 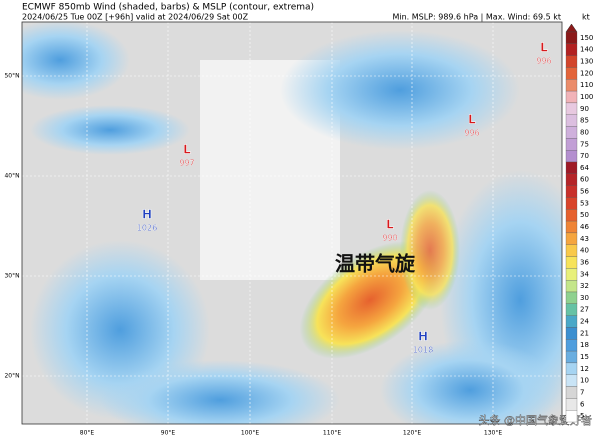 I want to click on lat-label: 50°N, so click(x=11, y=76).